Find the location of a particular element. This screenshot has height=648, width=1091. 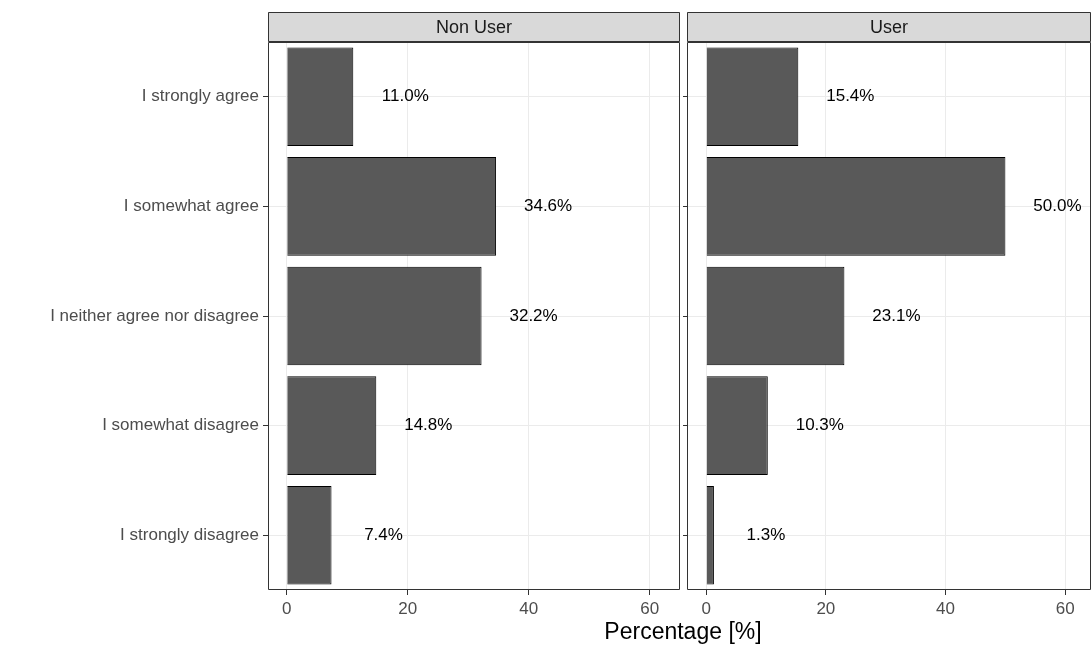

data-label: 50.0% is located at coordinates (1057, 206).